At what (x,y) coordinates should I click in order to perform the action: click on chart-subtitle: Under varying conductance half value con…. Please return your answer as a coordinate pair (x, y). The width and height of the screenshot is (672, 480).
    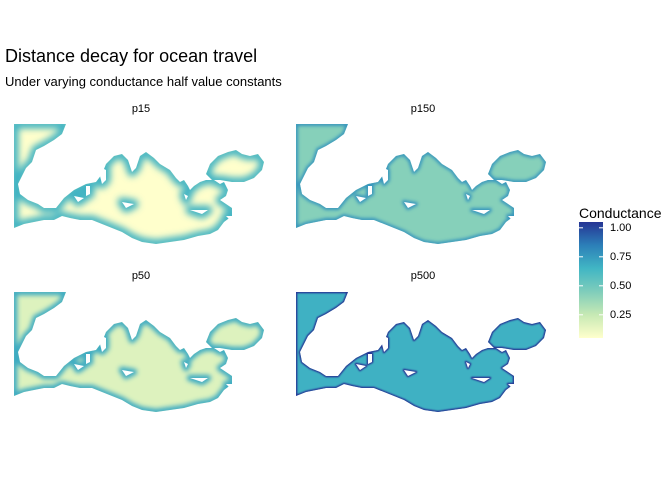
    Looking at the image, I should click on (143, 81).